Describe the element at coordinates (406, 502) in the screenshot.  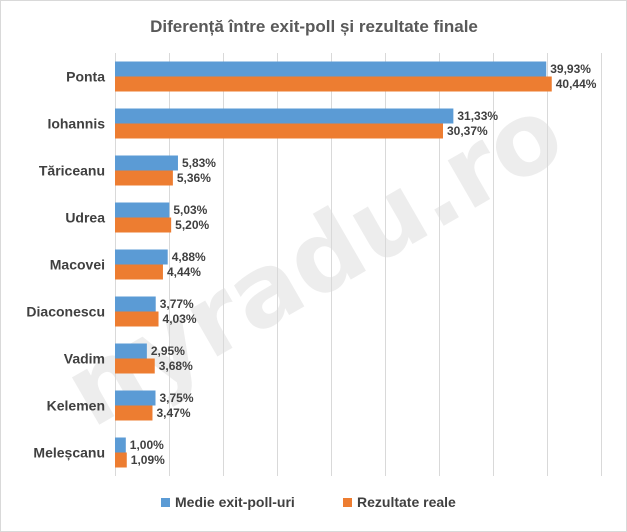
I see `legend-label: Rezultate reale` at that location.